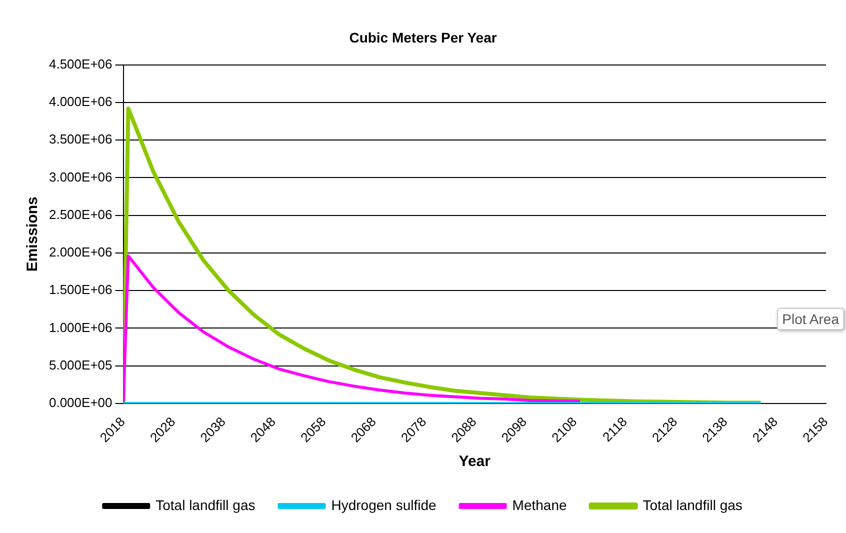 The height and width of the screenshot is (533, 846). What do you see at coordinates (33, 234) in the screenshot?
I see `y-axis-title: Emissions` at bounding box center [33, 234].